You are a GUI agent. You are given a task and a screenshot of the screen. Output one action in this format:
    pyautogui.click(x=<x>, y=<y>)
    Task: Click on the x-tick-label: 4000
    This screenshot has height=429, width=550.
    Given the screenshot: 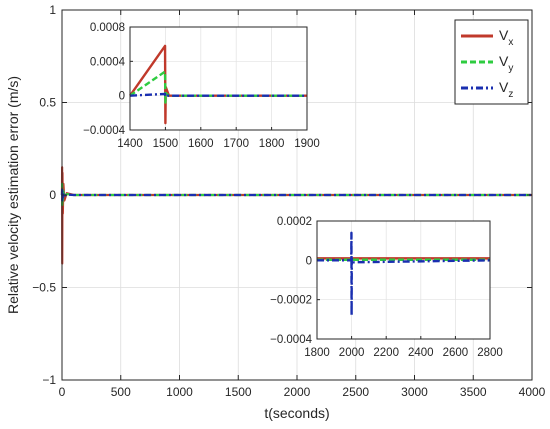 What is the action you would take?
    pyautogui.click(x=532, y=392)
    